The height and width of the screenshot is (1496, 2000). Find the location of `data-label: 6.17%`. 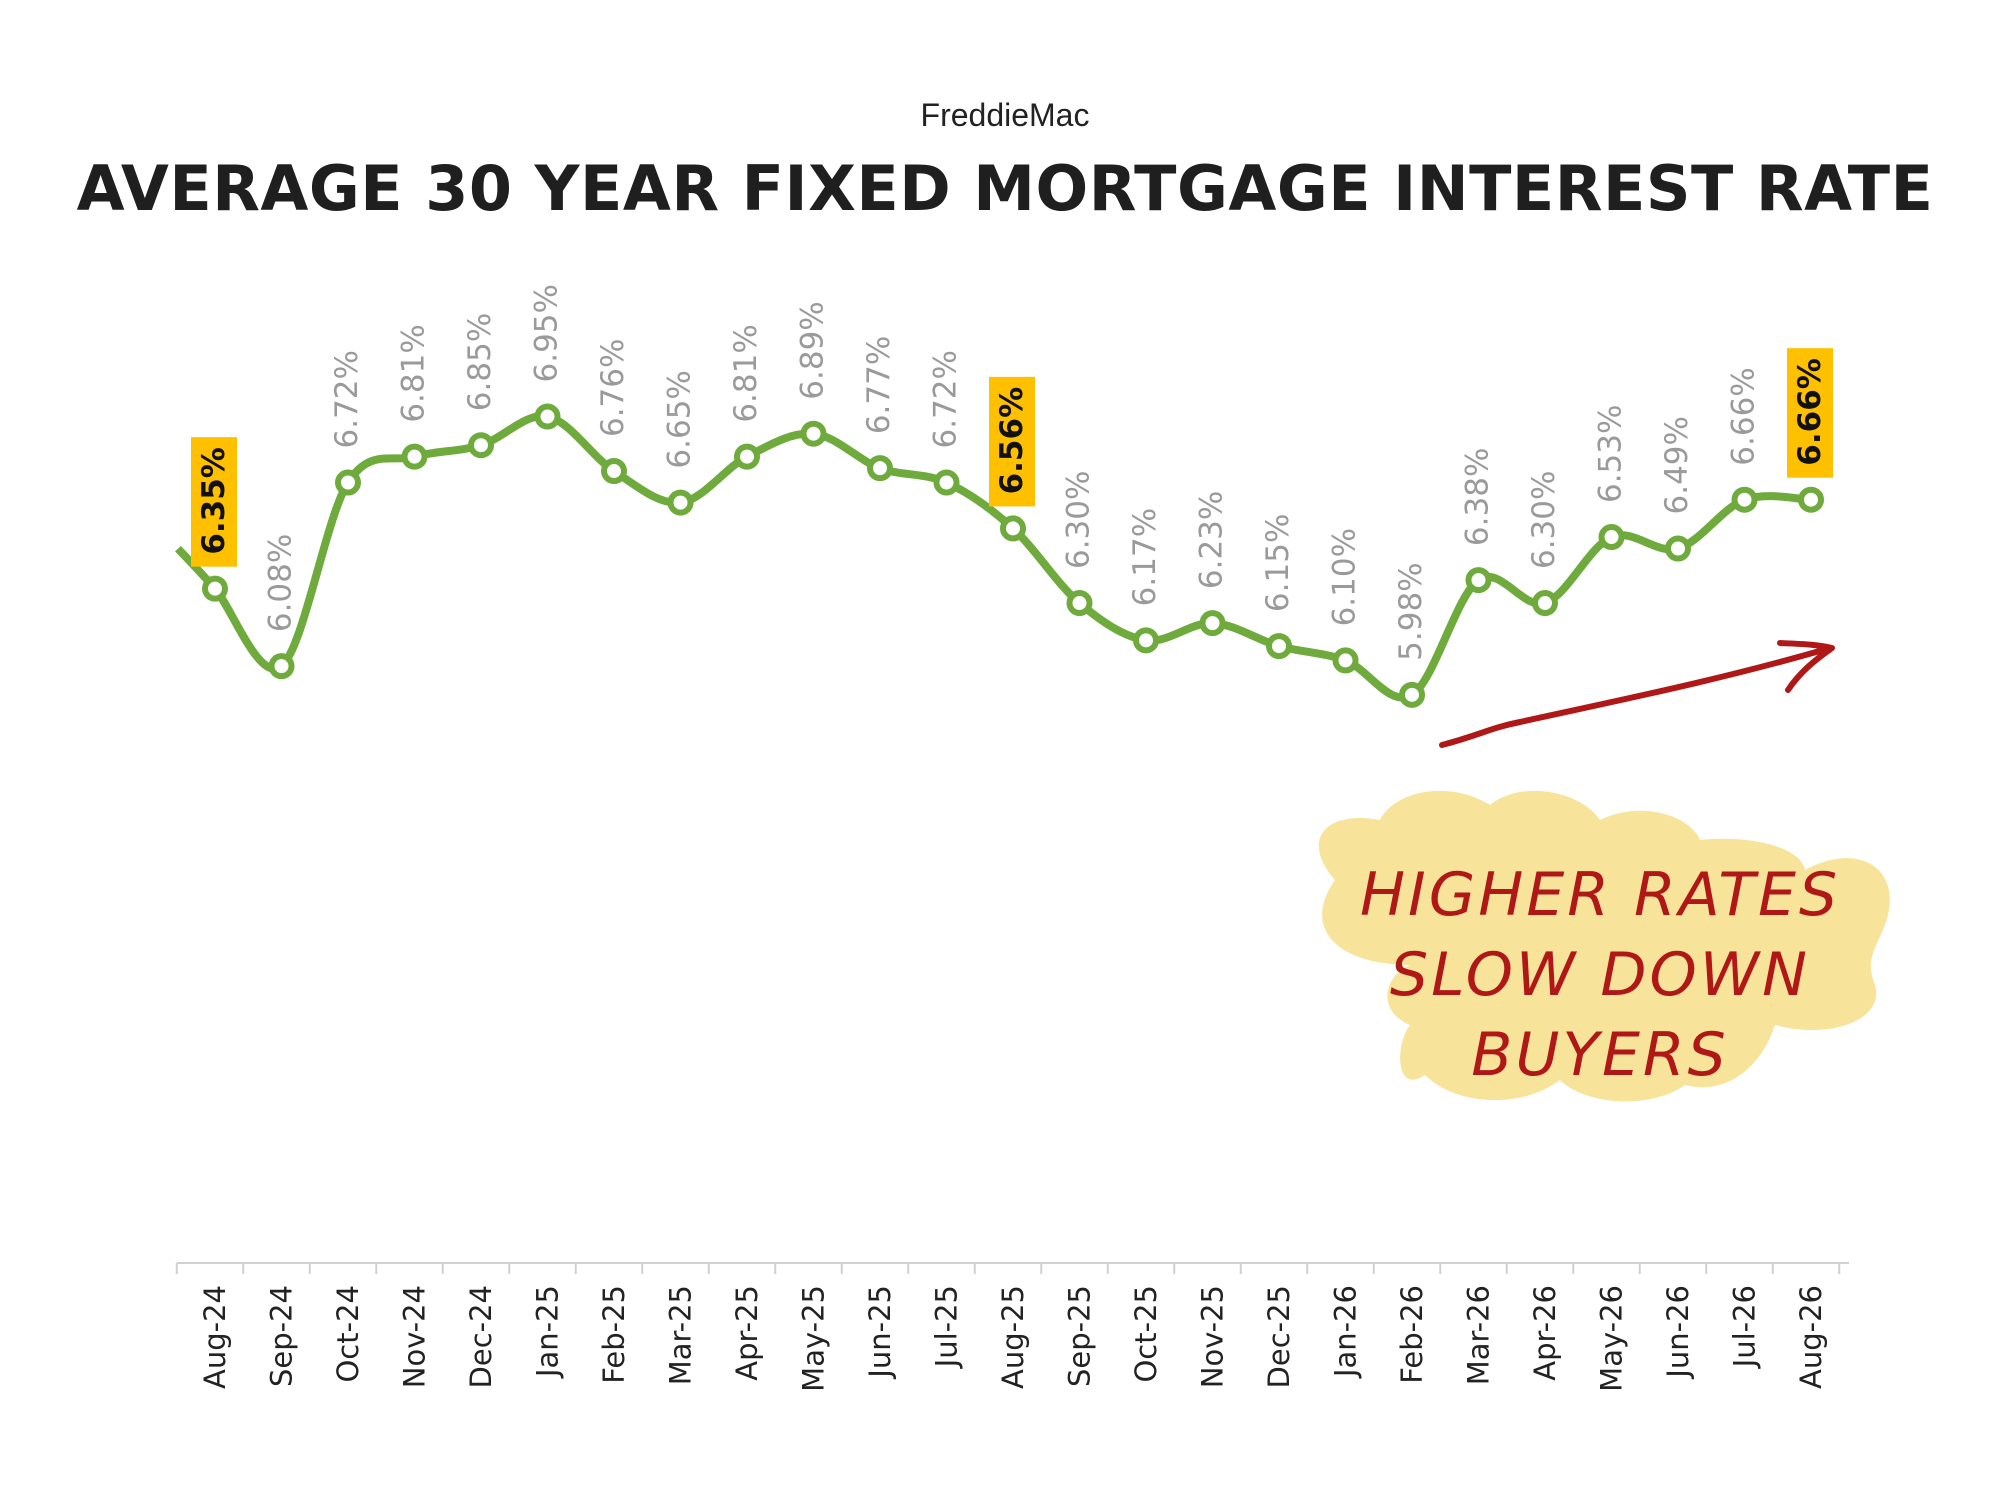

data-label: 6.17% is located at coordinates (1145, 557).